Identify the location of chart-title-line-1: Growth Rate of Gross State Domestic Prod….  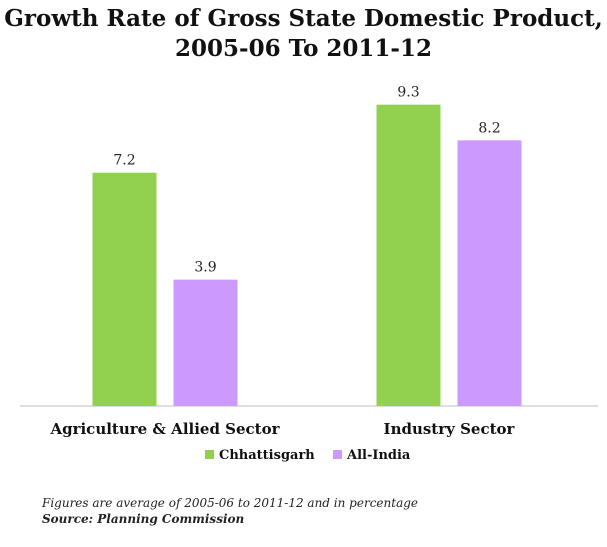
(303, 18).